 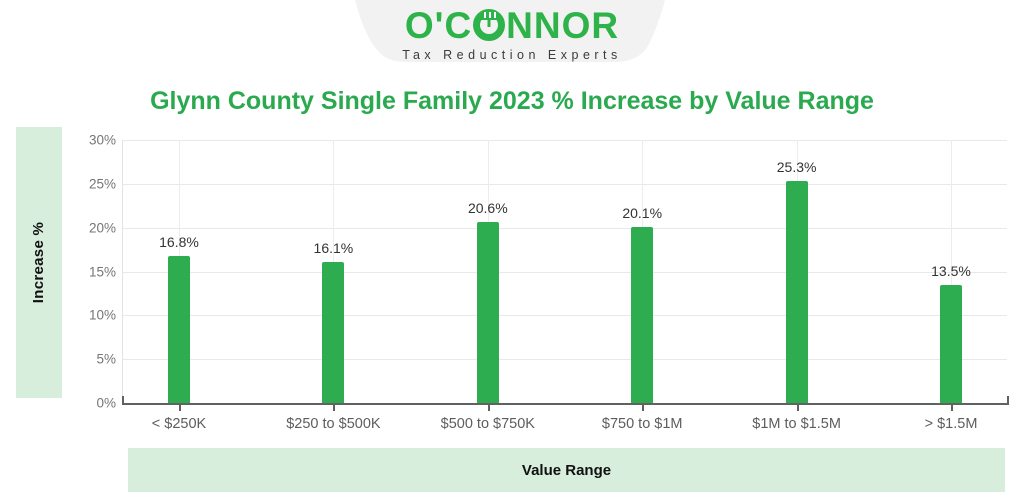 What do you see at coordinates (102, 271) in the screenshot?
I see `y-tick-label: 15%` at bounding box center [102, 271].